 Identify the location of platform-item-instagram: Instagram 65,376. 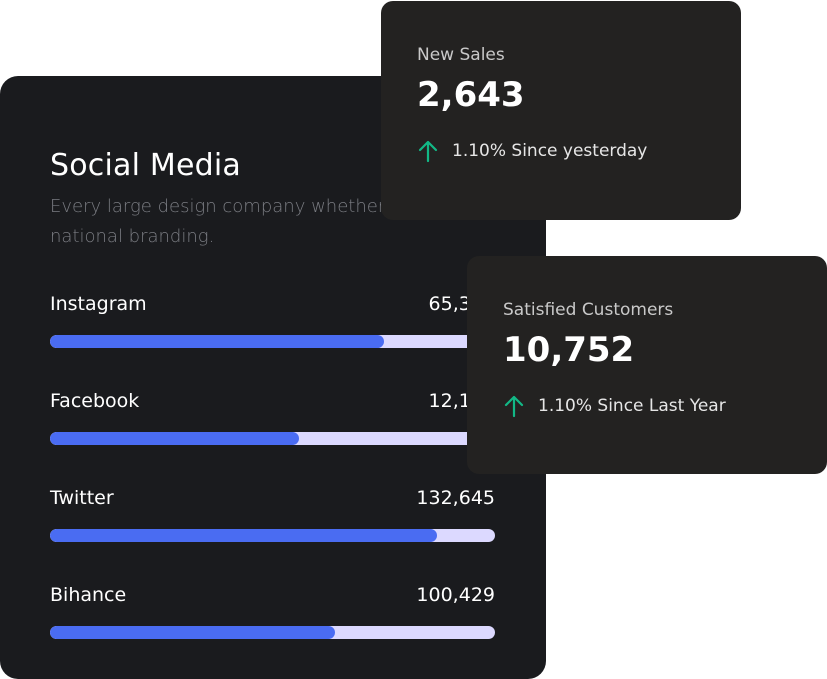
(272, 338).